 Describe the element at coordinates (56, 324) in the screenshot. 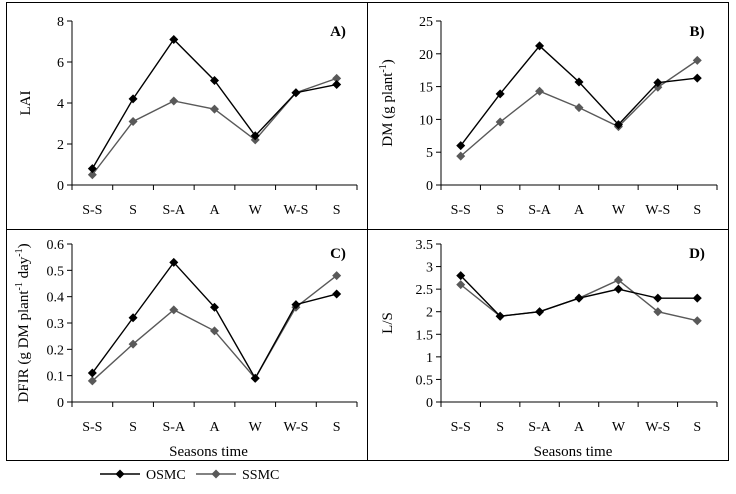

I see `y-tick-label: 0.3` at that location.